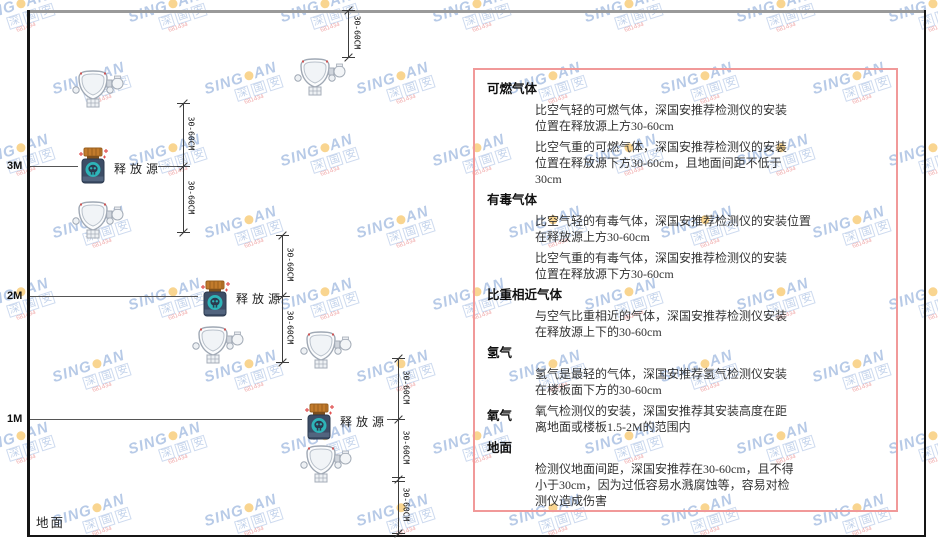  Describe the element at coordinates (661, 382) in the screenshot. I see `section-paragraph: 氢气是最轻的气体，深国安推荐氢气检测仪安装 在楼板面下方的30-60cm` at that location.